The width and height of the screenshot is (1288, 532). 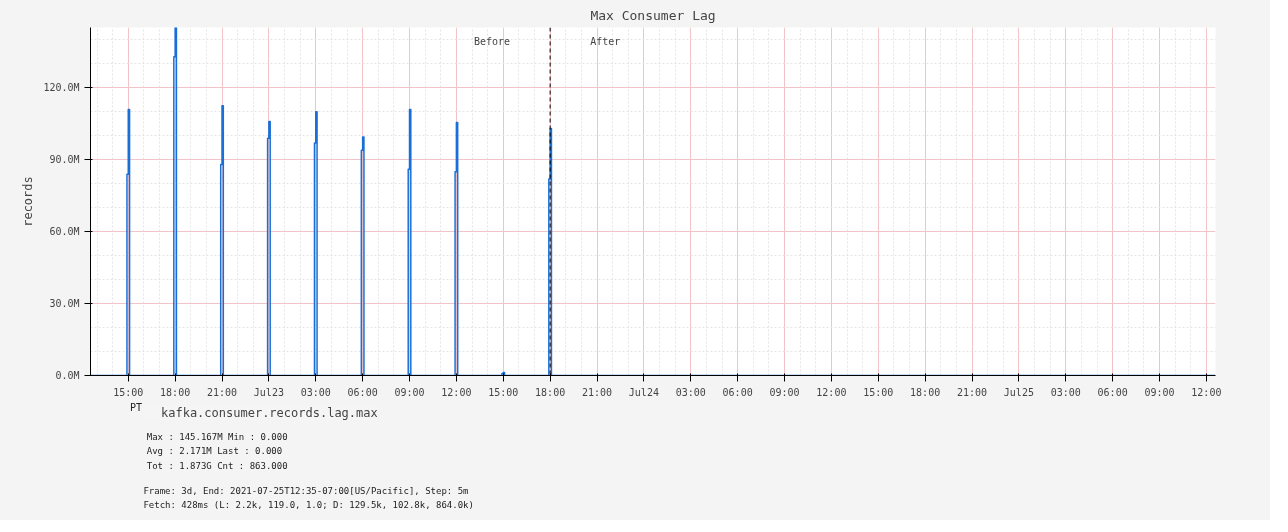 What do you see at coordinates (64, 160) in the screenshot?
I see `y-tick-label: 90.0M` at bounding box center [64, 160].